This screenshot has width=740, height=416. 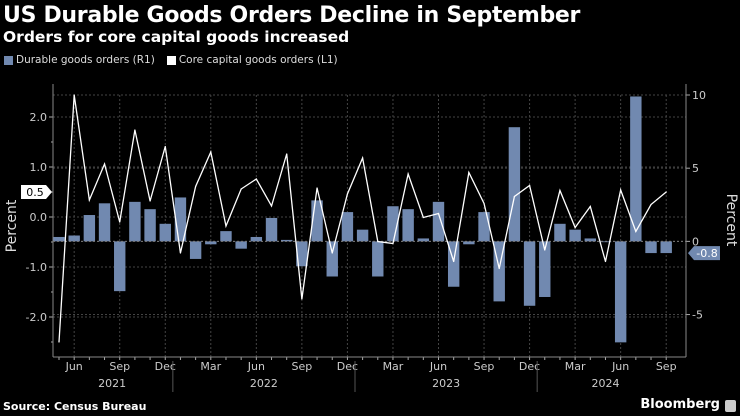 What do you see at coordinates (680, 404) in the screenshot?
I see `bloomberg-logo: Bloomberg` at bounding box center [680, 404].